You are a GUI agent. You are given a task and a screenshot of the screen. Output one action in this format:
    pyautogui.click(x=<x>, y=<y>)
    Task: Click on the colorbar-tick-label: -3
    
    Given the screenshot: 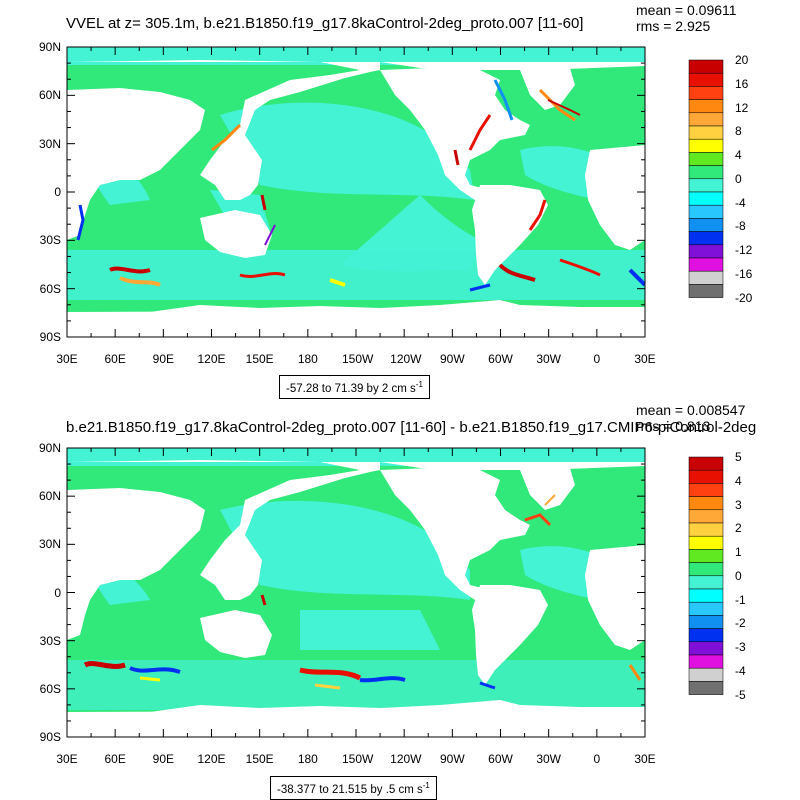 What is the action you would take?
    pyautogui.click(x=740, y=647)
    